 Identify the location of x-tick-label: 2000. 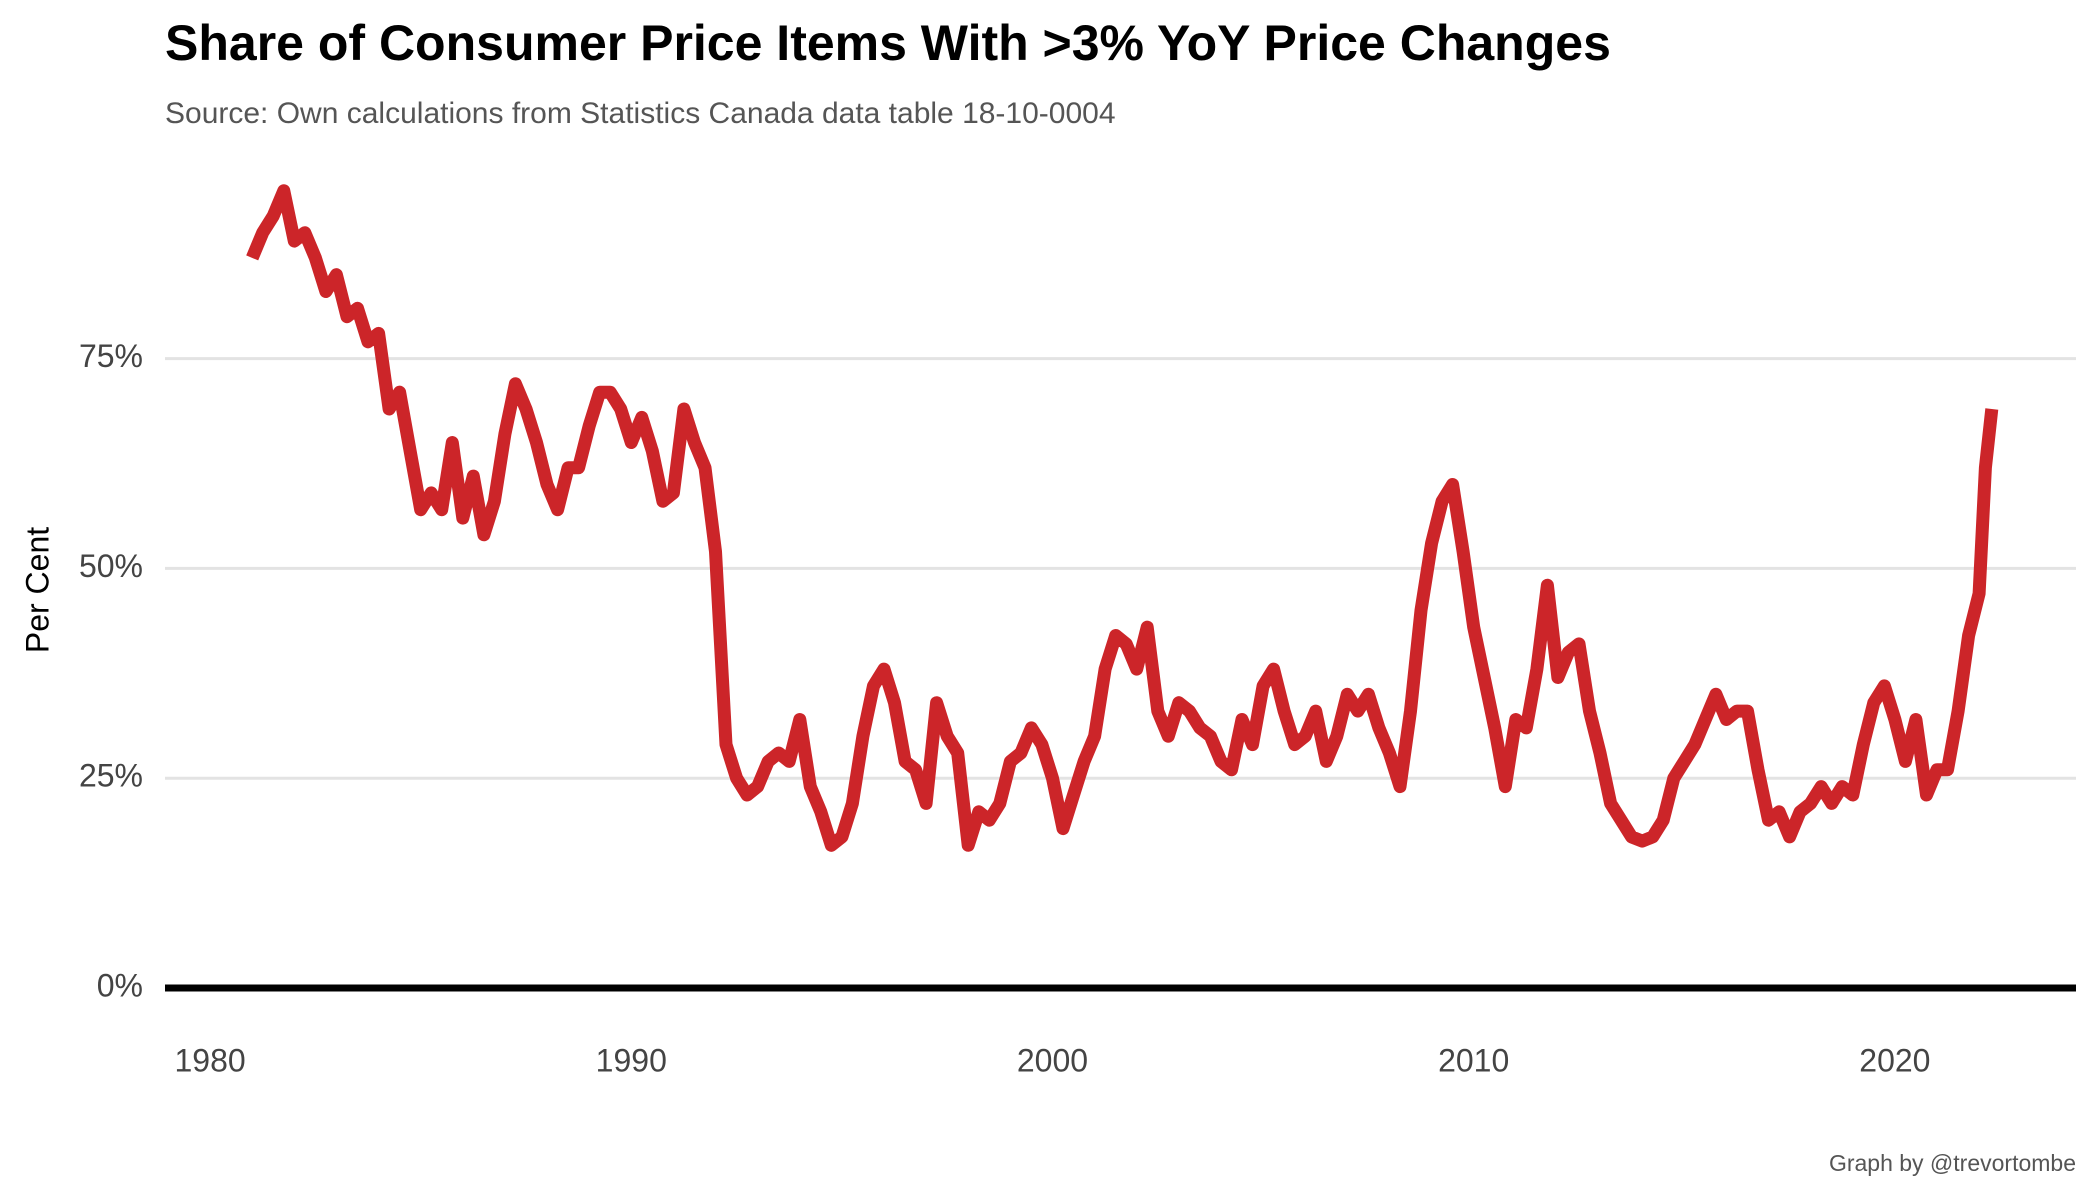
(1052, 1060).